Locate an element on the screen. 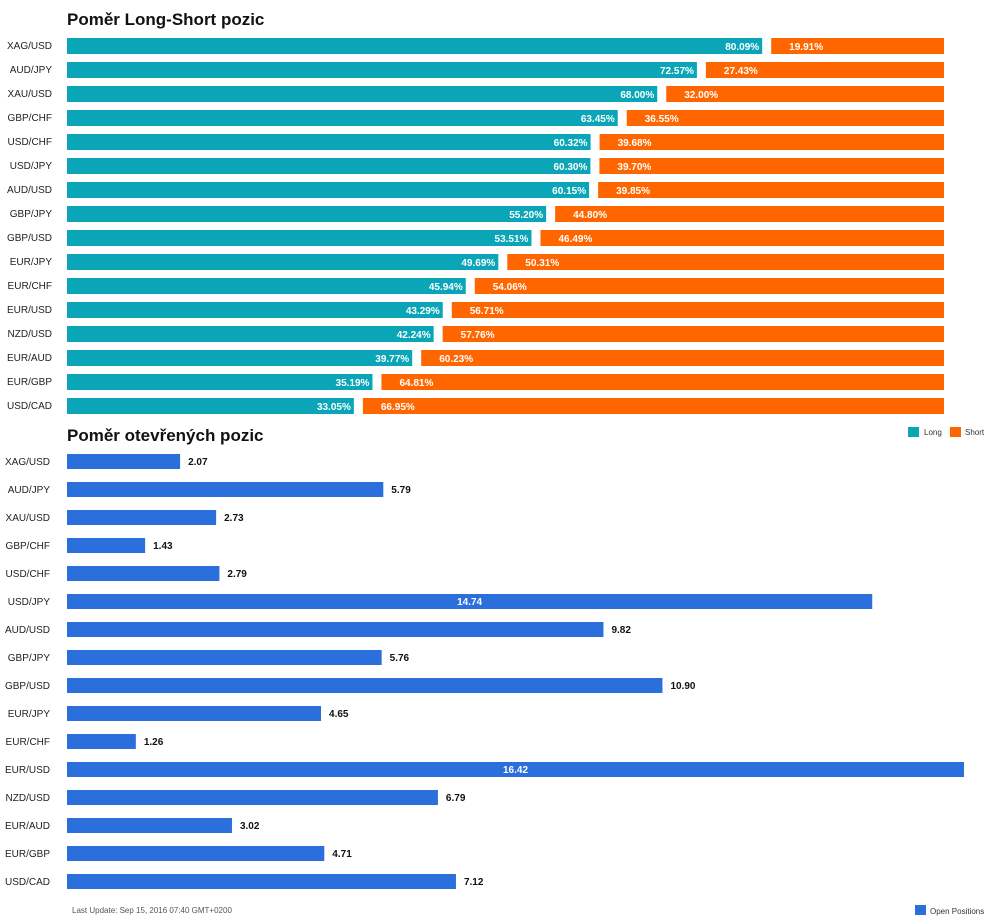 The height and width of the screenshot is (923, 994). short-value-label: 54.06% is located at coordinates (510, 287).